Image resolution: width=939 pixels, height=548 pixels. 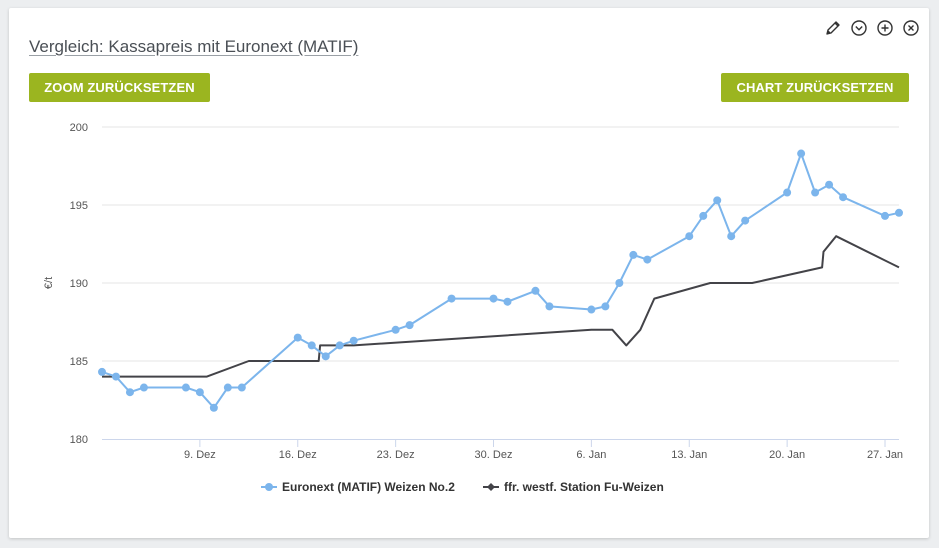 I want to click on zoom-reset-button: ZOOM ZURÜCKSETZEN, so click(x=119, y=87).